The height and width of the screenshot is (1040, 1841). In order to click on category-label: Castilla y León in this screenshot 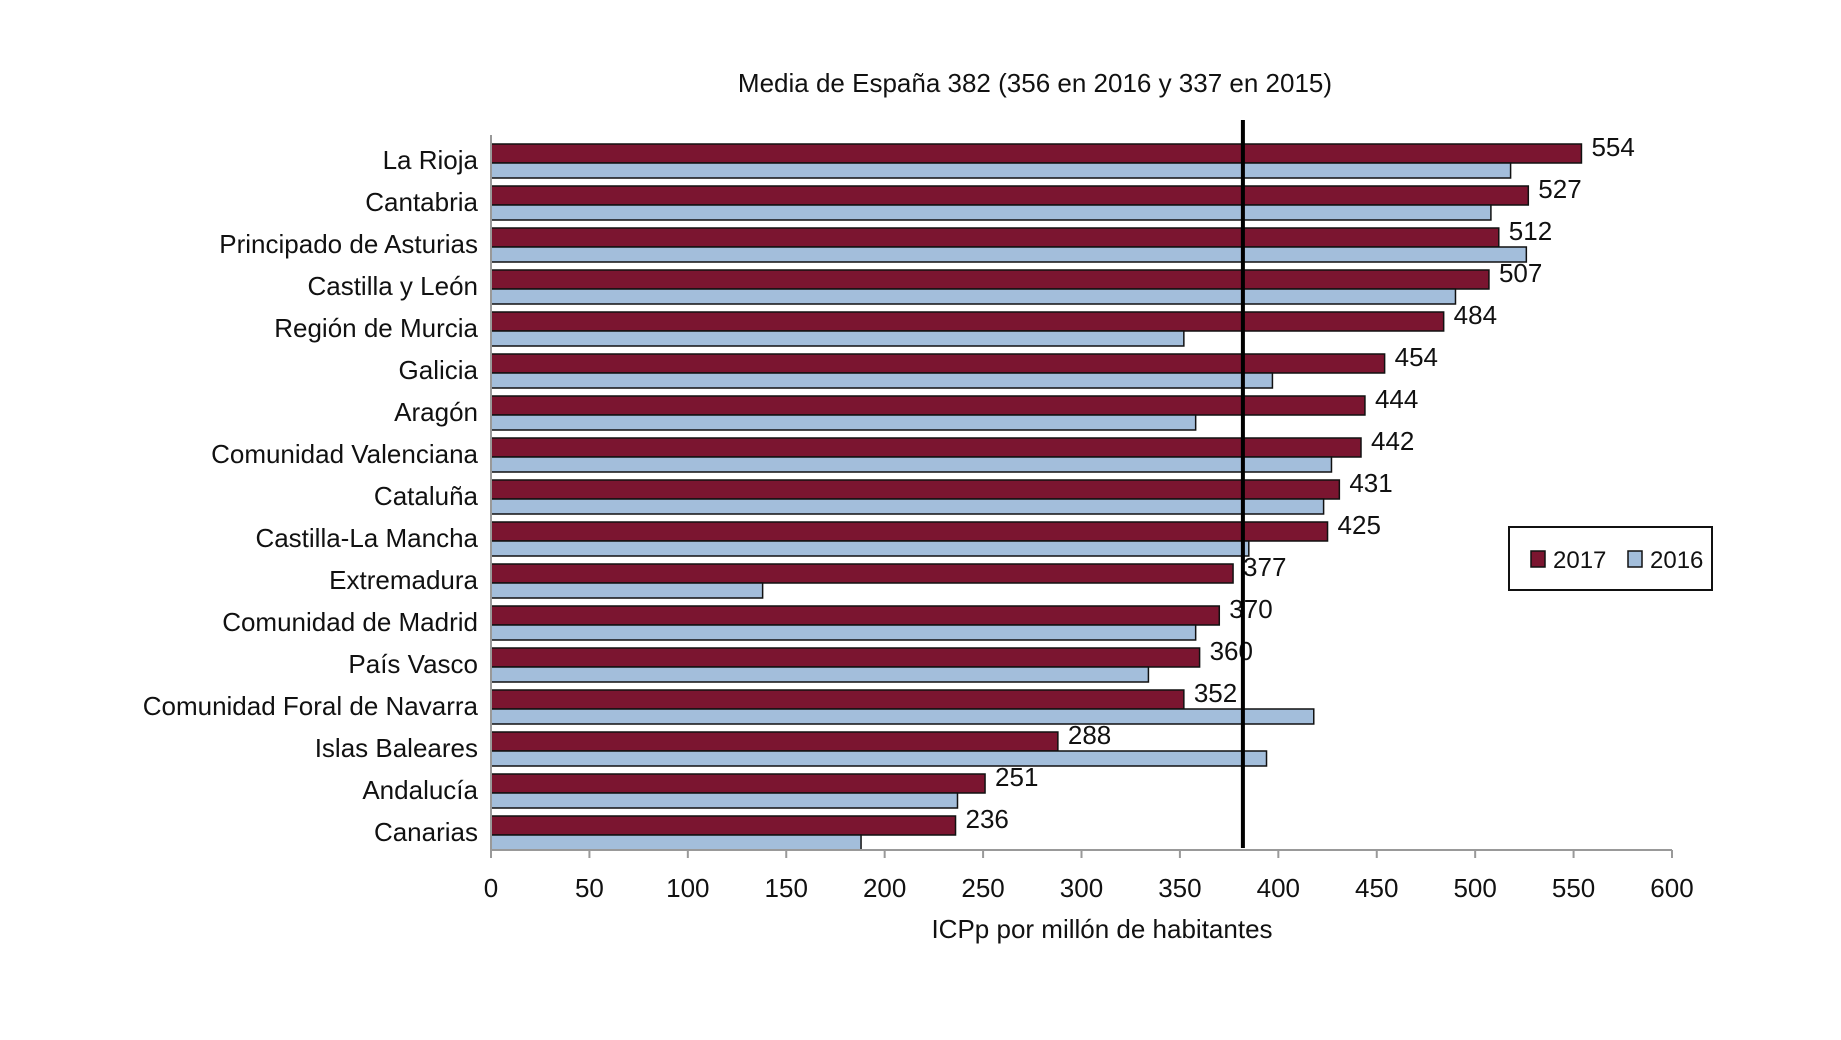, I will do `click(392, 286)`.